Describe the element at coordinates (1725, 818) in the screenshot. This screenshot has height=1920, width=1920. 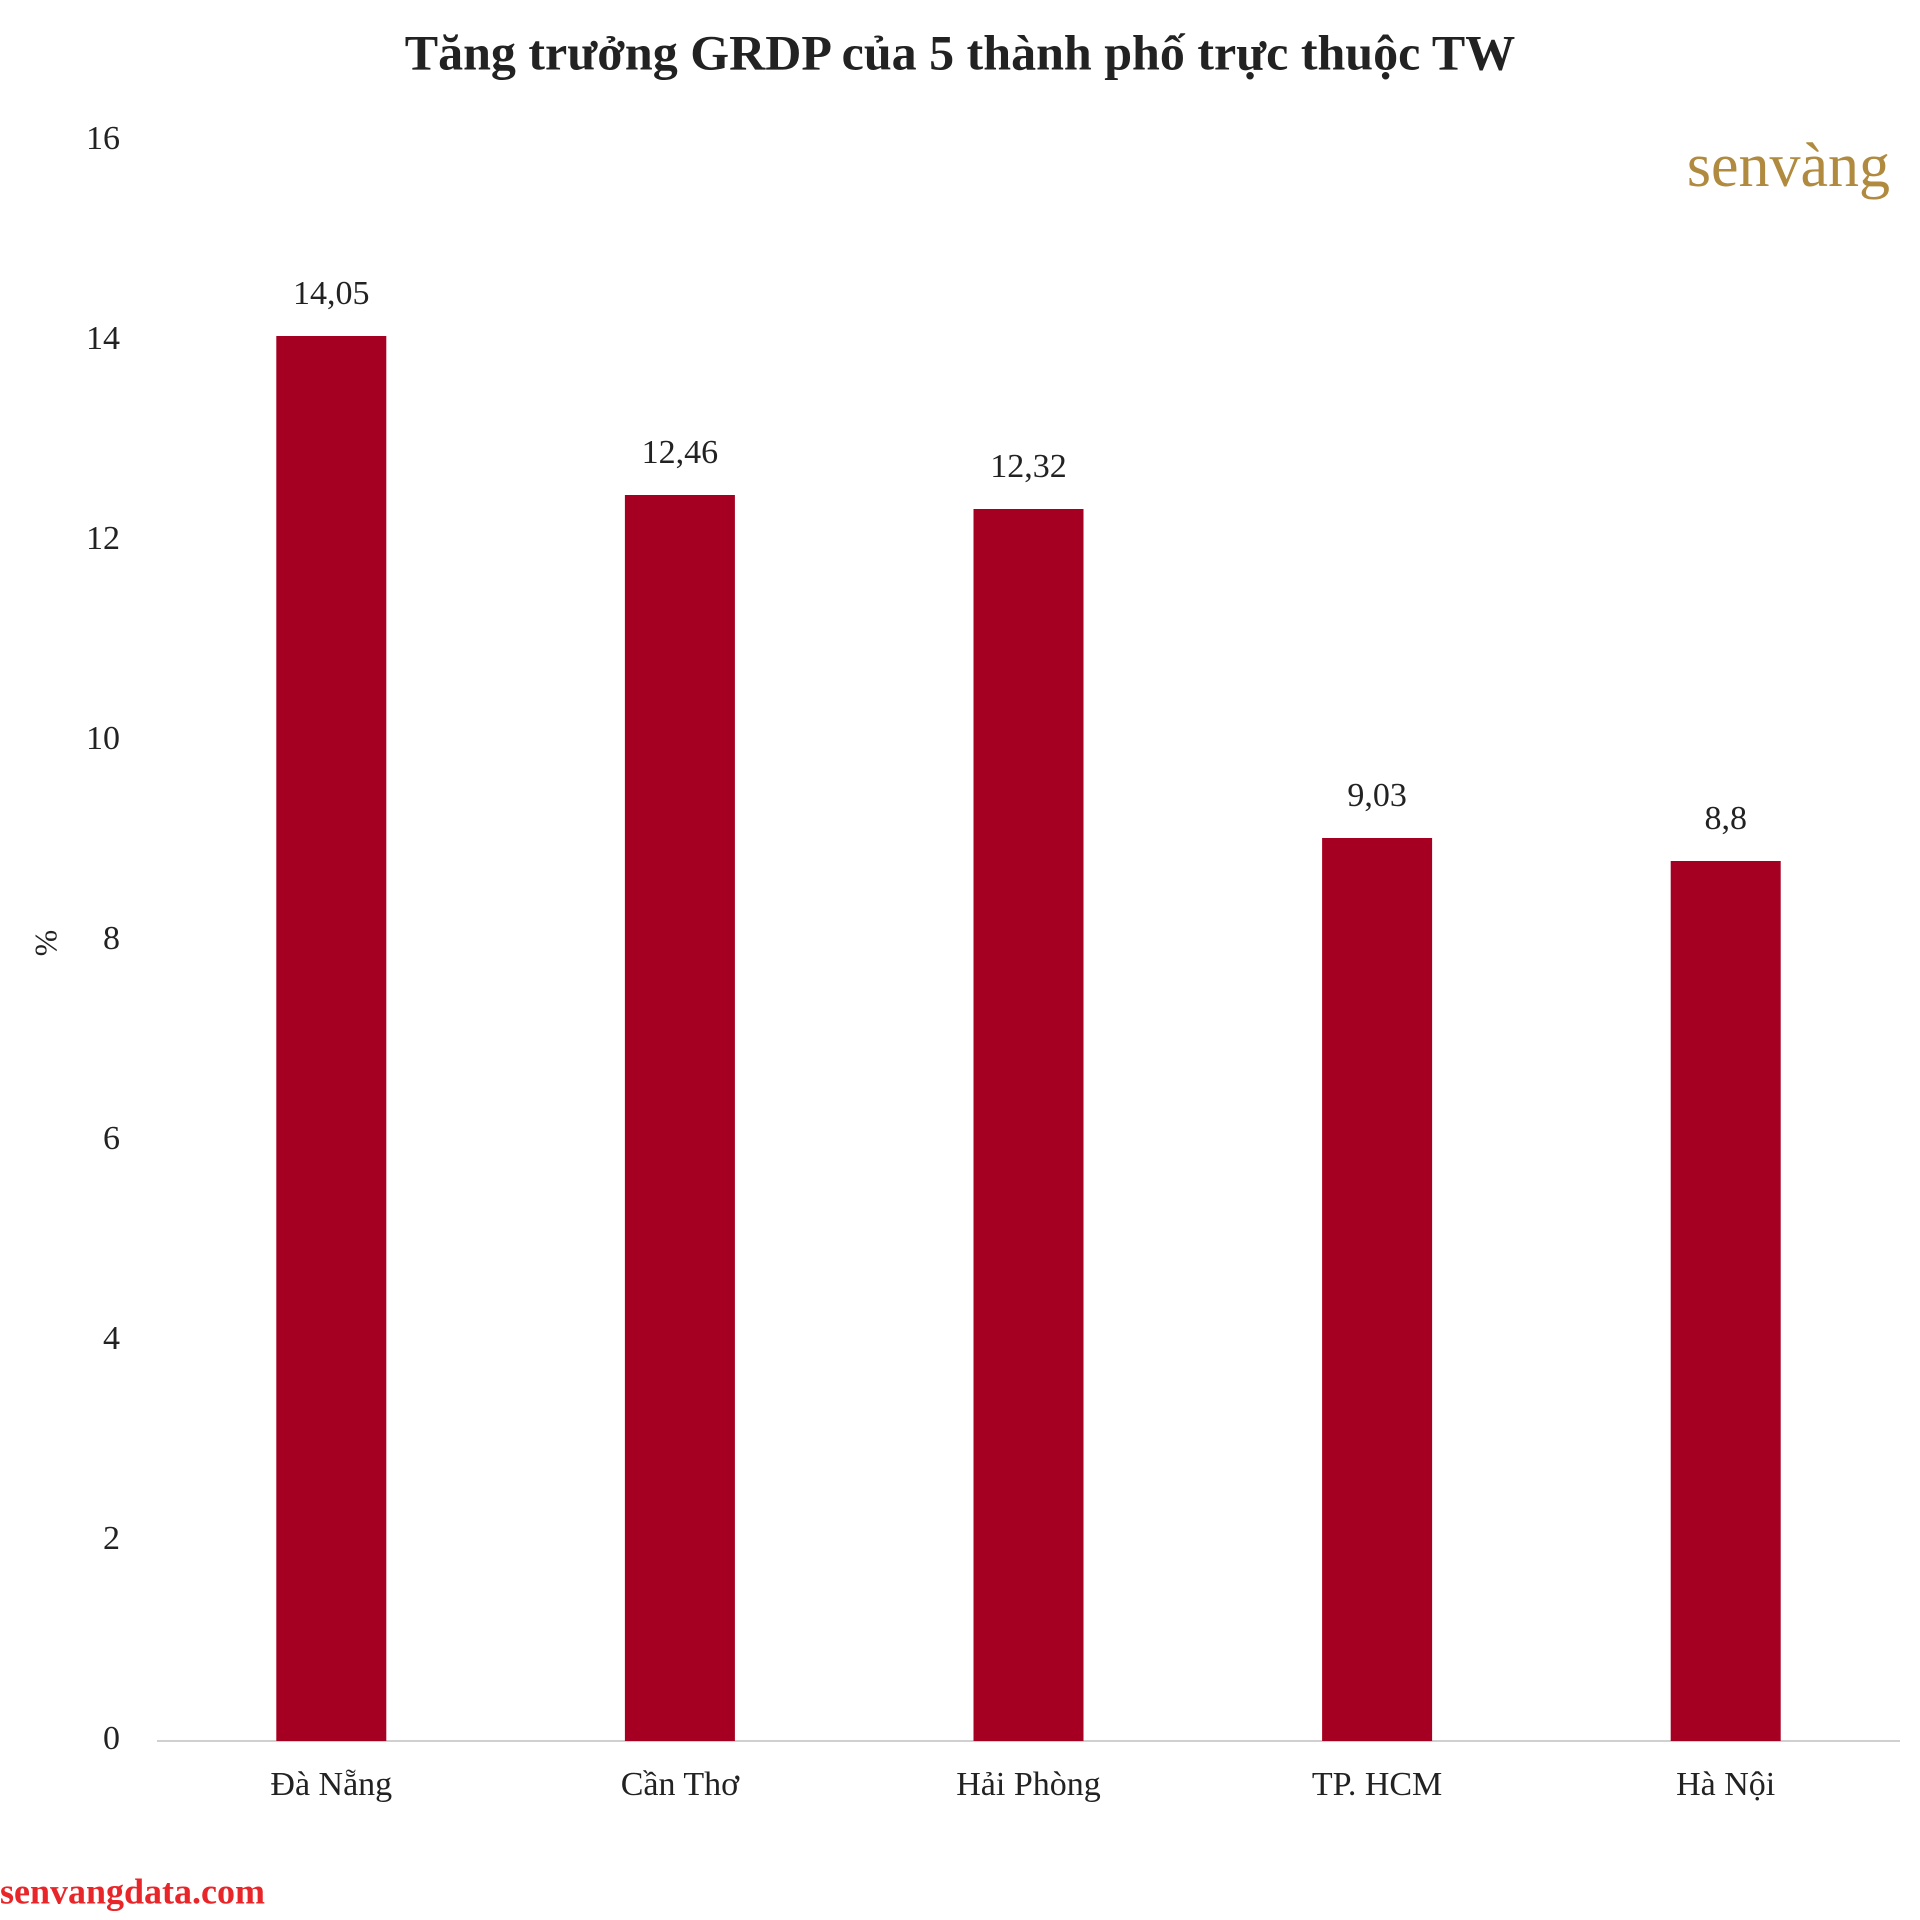
I see `data-label: 8,8` at that location.